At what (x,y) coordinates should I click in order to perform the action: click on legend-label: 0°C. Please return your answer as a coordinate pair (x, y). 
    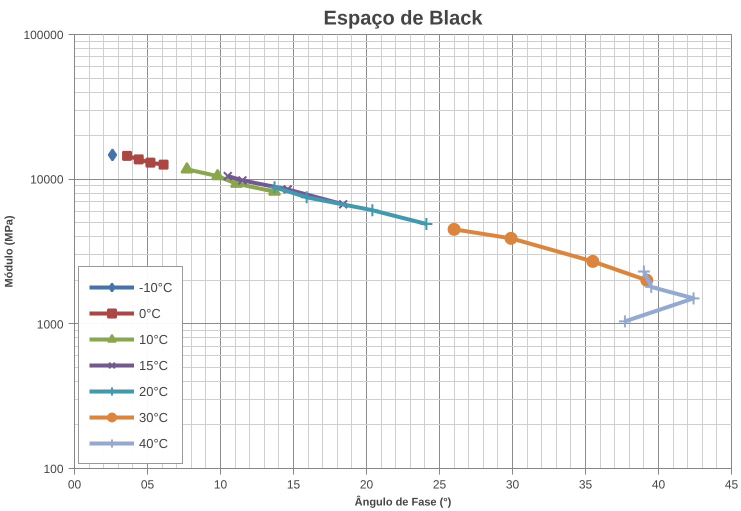
    Looking at the image, I should click on (150, 313).